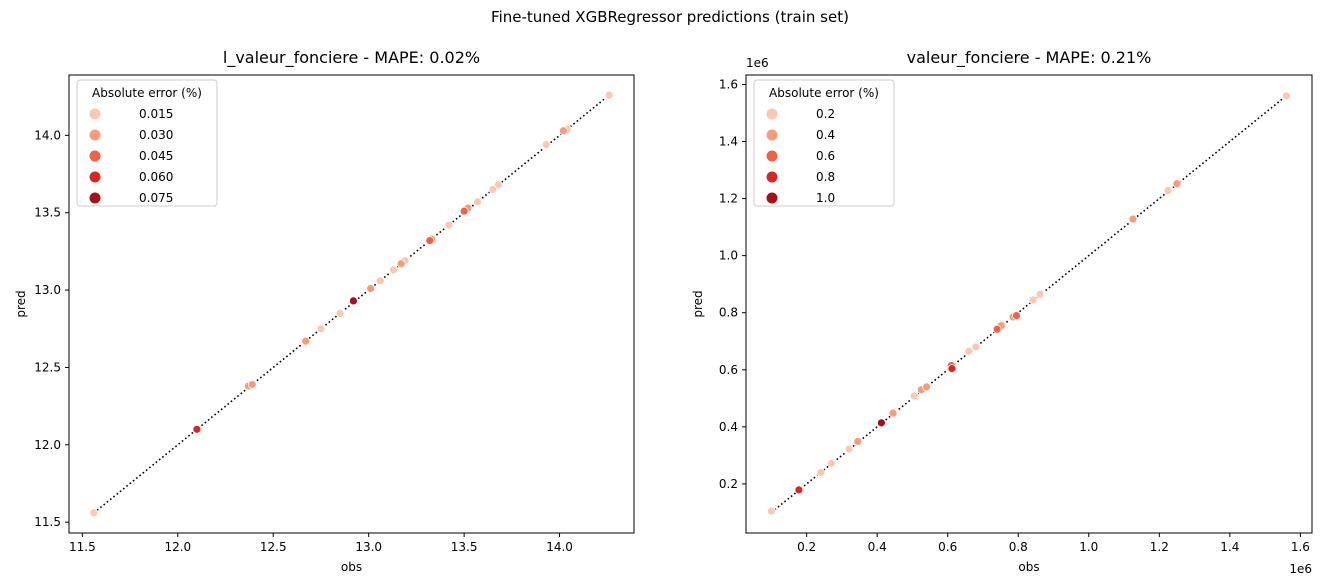 This screenshot has width=1320, height=585. I want to click on x-tick-label: 0.6, so click(947, 547).